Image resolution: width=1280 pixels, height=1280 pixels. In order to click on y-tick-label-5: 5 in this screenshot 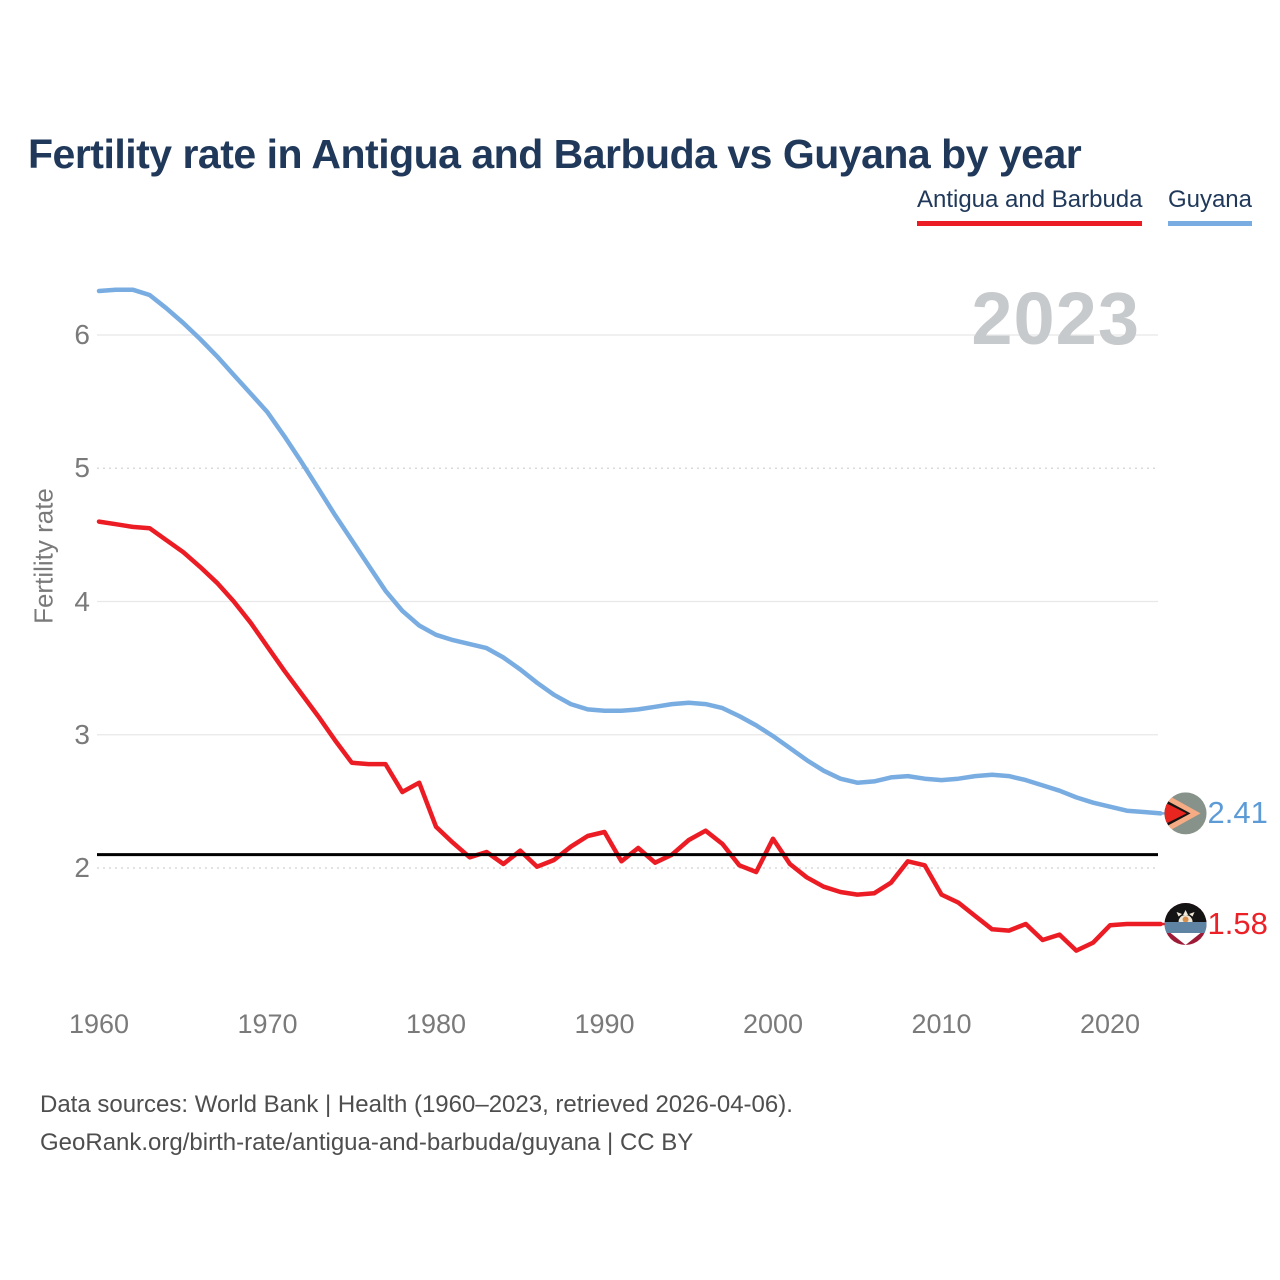, I will do `click(82, 468)`.